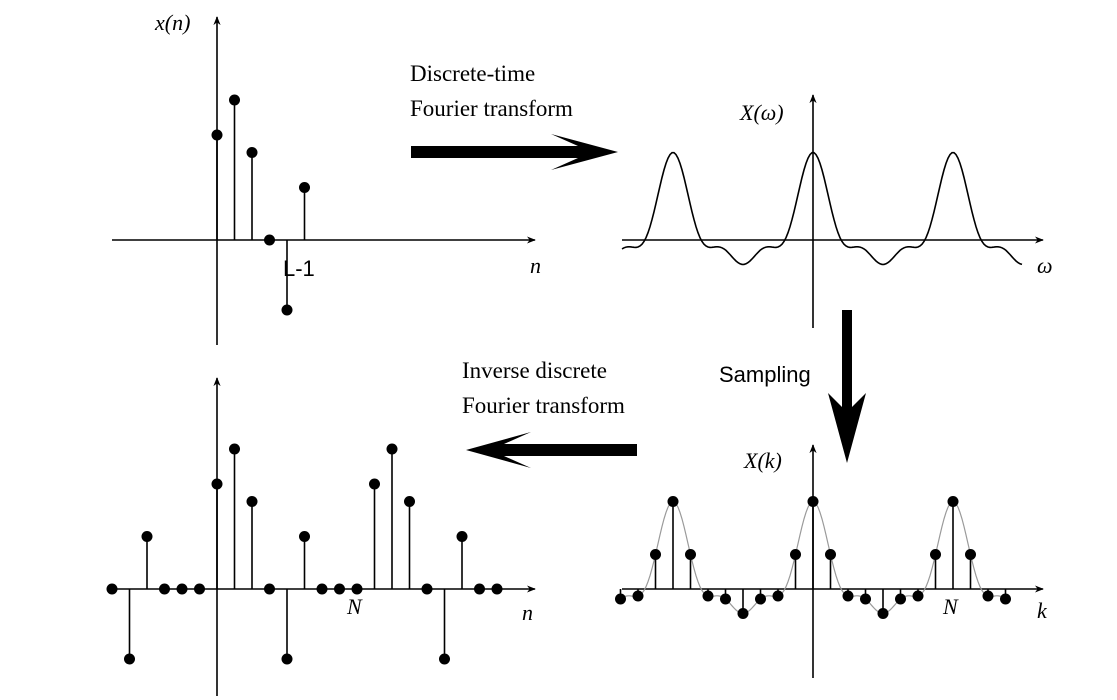  I want to click on dtft-arrow: Discrete-time Fourier transform, so click(514, 115).